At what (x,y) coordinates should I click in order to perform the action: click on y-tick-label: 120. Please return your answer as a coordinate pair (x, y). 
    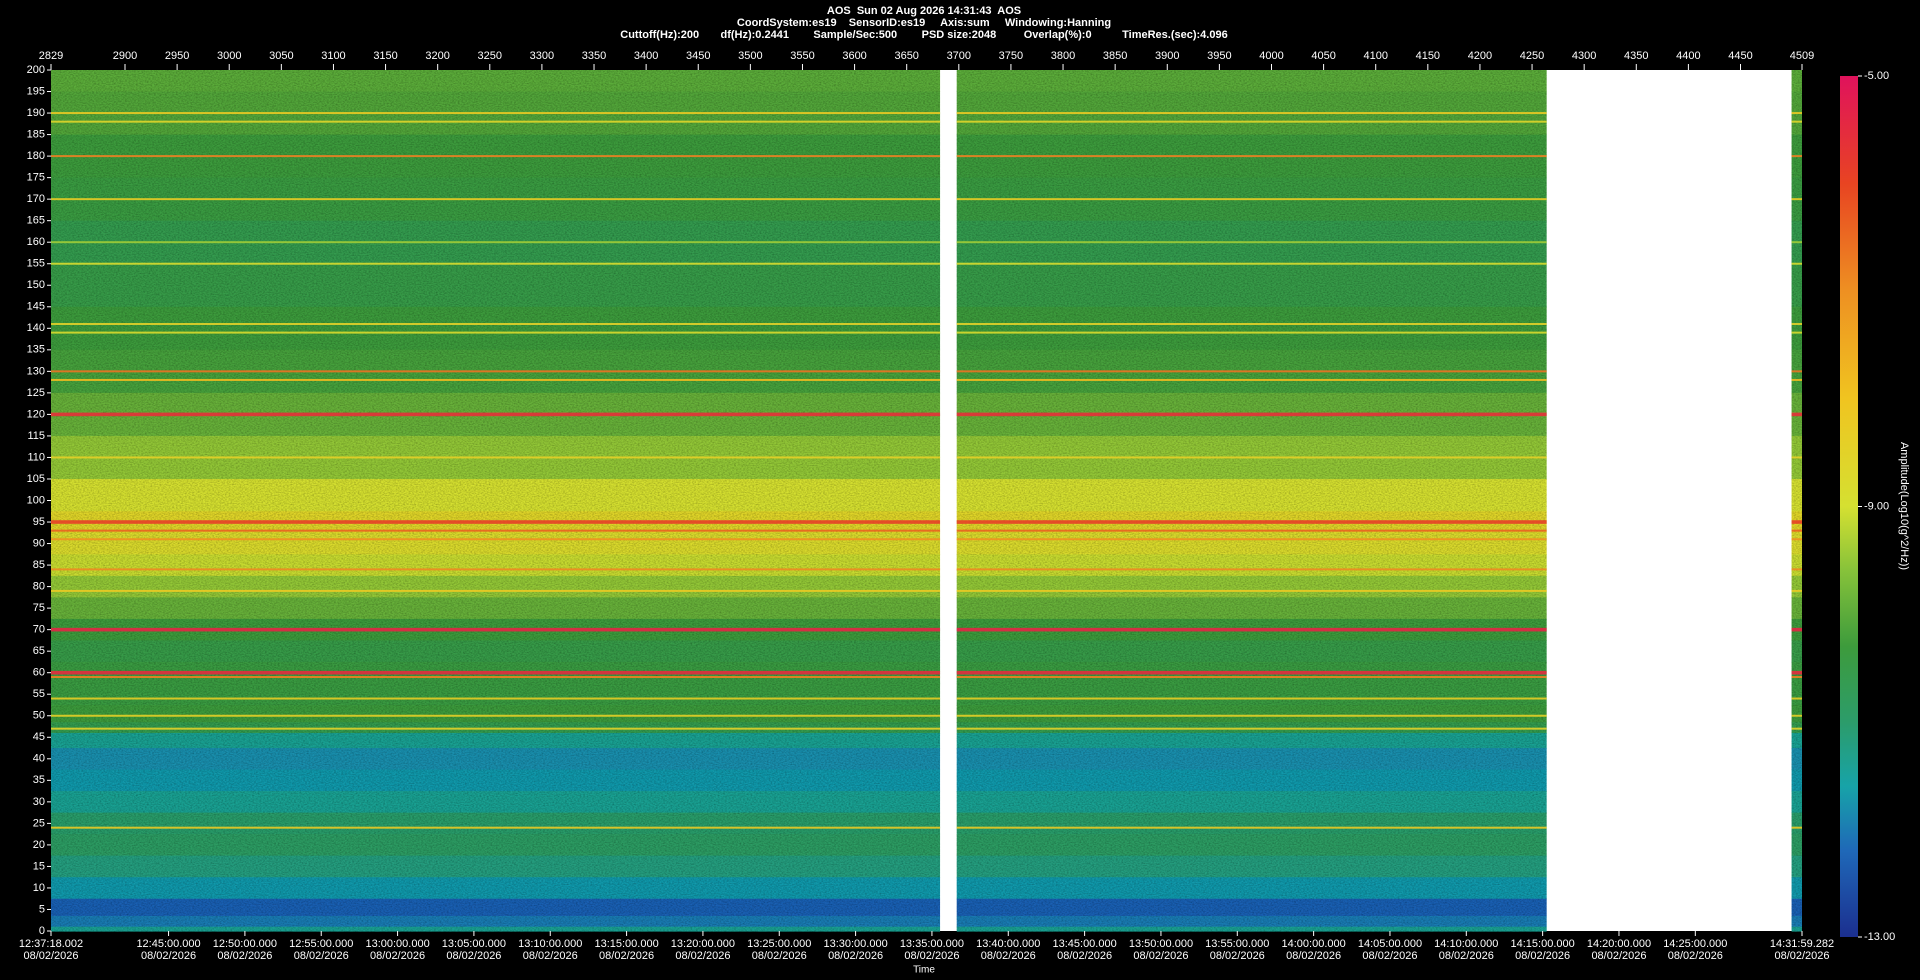
    Looking at the image, I should click on (36, 414).